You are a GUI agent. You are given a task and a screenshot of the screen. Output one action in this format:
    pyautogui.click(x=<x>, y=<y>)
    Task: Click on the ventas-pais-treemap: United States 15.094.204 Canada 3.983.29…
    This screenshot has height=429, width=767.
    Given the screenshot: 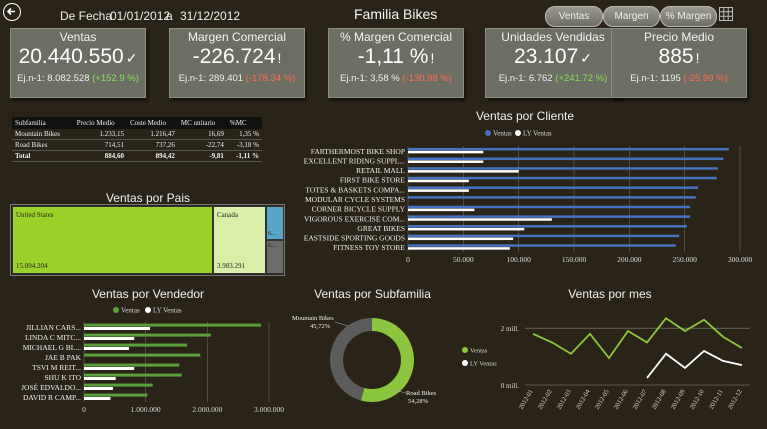 What is the action you would take?
    pyautogui.click(x=147, y=240)
    